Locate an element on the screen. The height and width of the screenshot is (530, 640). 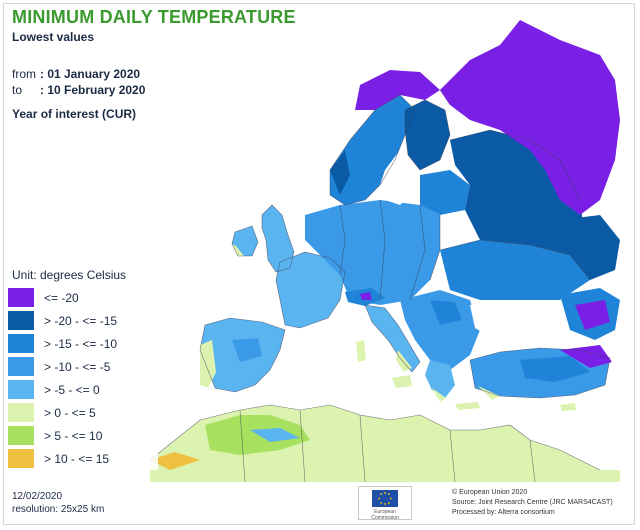
alps-coldest is located at coordinates (366, 296).